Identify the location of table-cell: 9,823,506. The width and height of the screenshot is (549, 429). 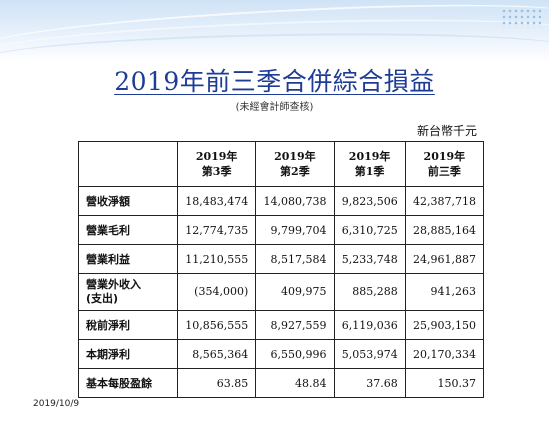
(369, 201).